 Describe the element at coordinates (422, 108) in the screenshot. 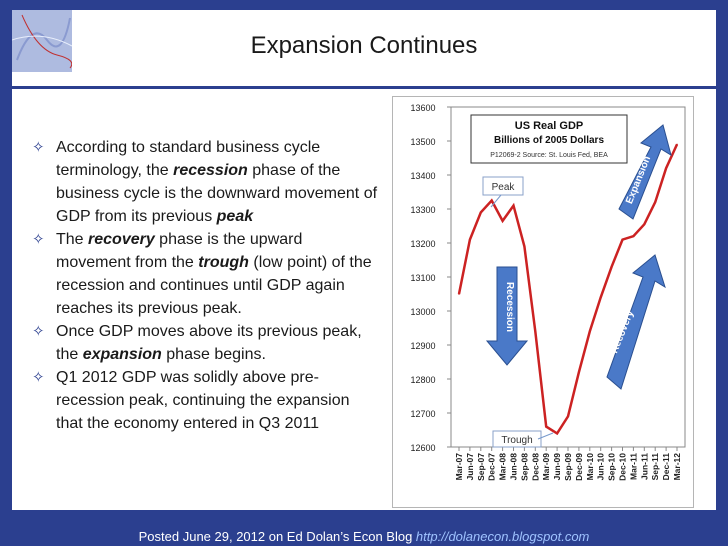

I see `y-tick-label: 13600` at that location.